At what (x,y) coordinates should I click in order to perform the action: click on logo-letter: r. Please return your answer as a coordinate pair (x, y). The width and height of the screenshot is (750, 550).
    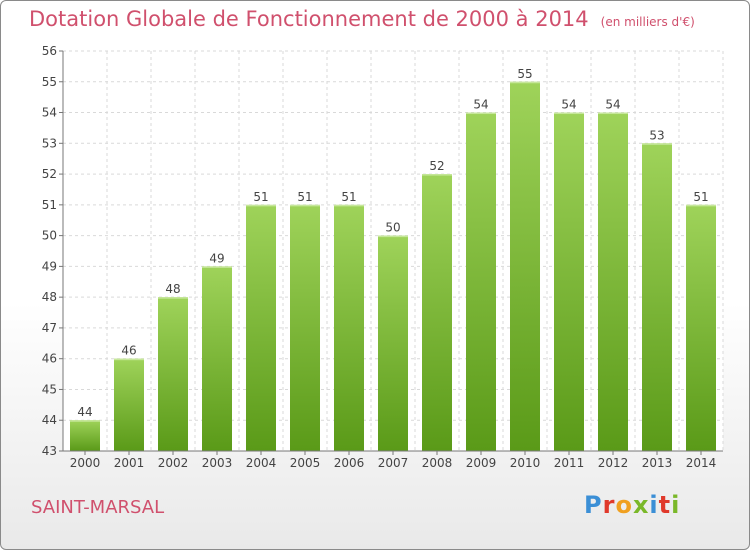
    Looking at the image, I should click on (609, 505).